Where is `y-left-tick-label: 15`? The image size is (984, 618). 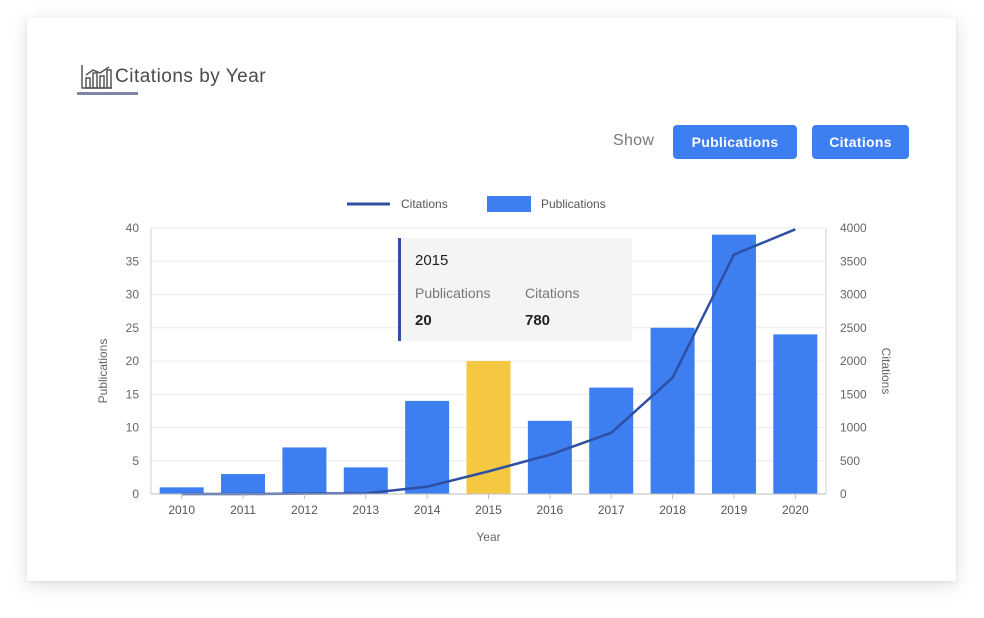
y-left-tick-label: 15 is located at coordinates (133, 394).